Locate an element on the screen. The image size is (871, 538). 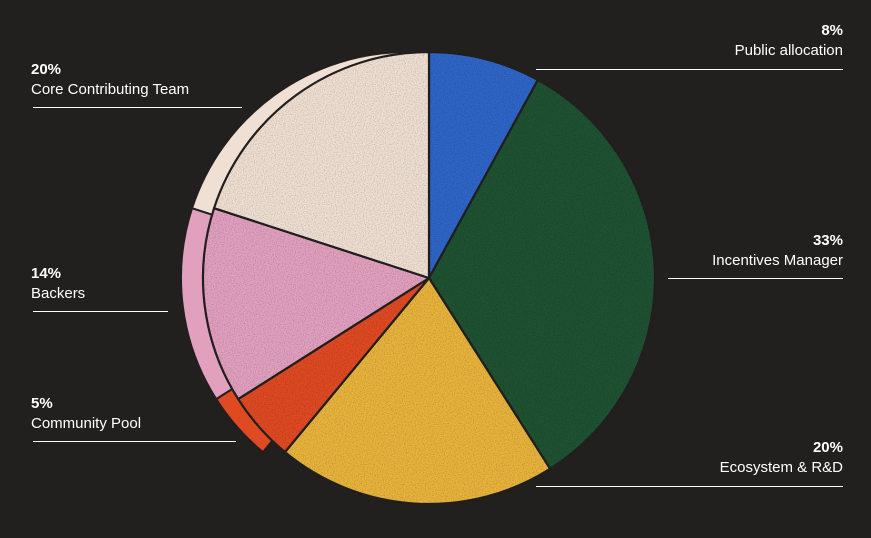
slice-name-label: Incentives Manager is located at coordinates (777, 260).